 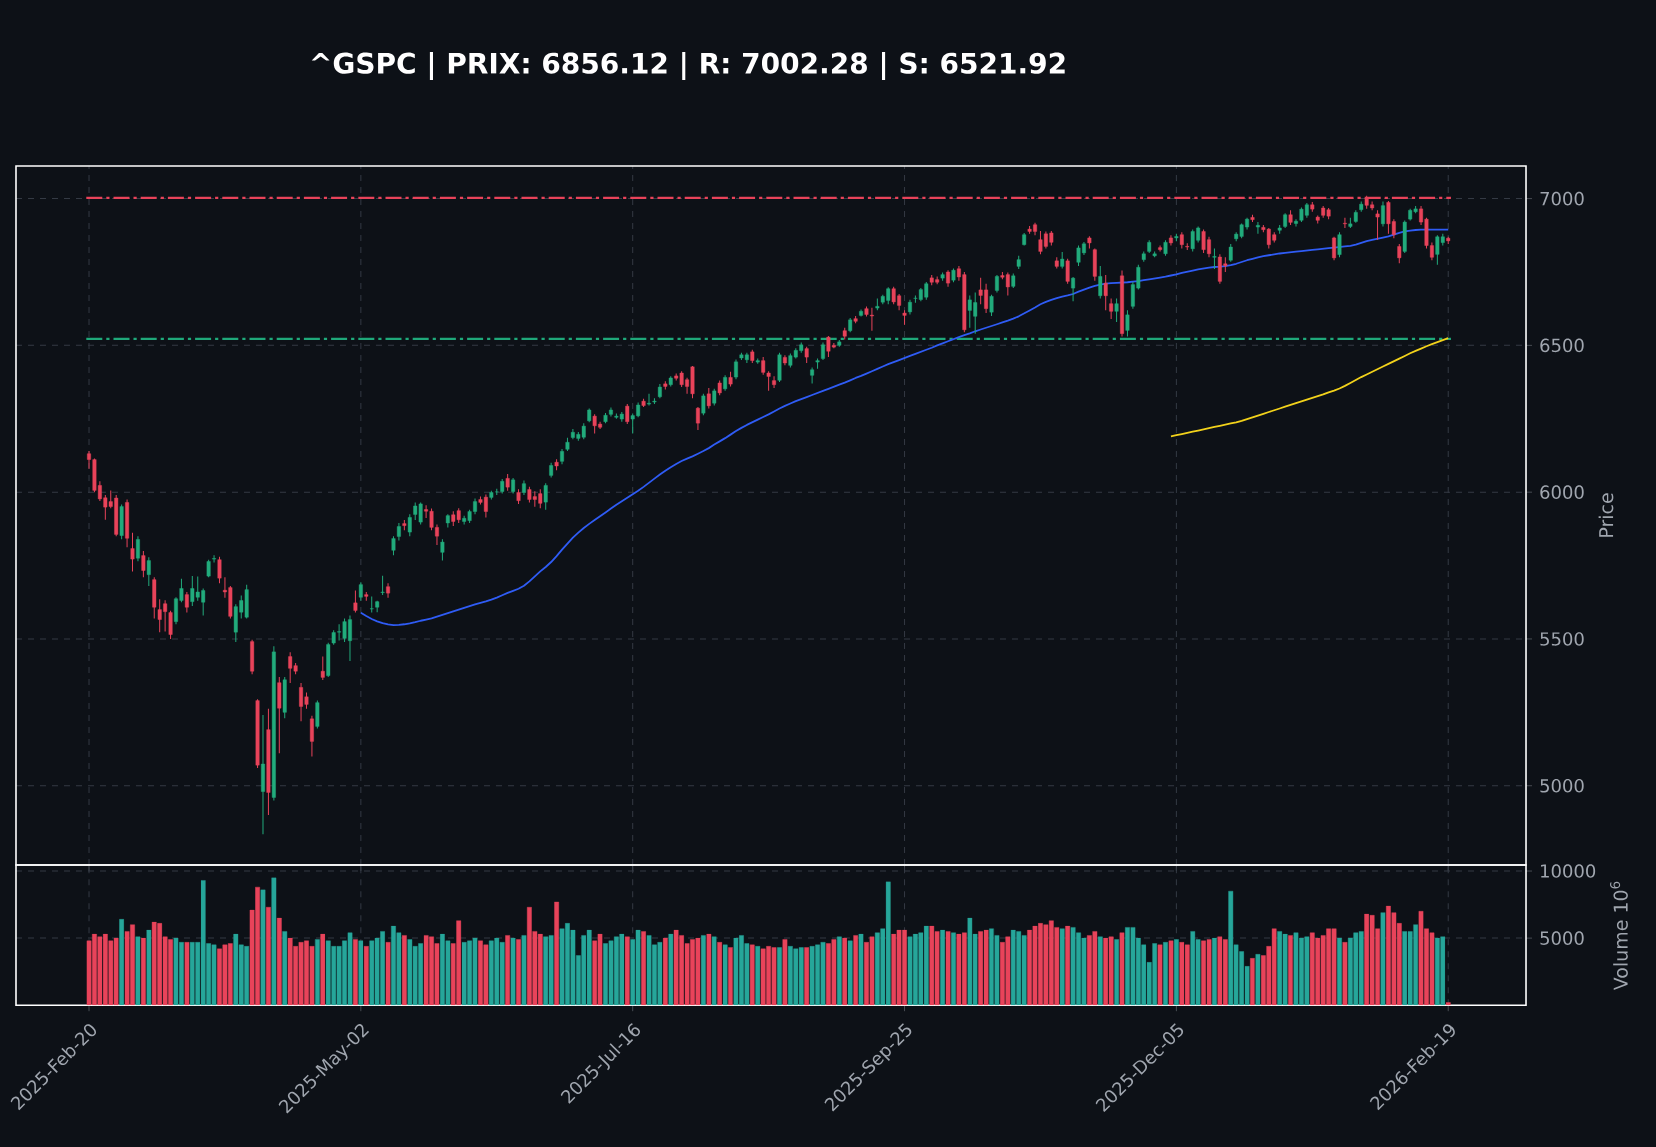 What do you see at coordinates (1619, 936) in the screenshot?
I see `y-axis-title: Volume 10$^{6}$` at bounding box center [1619, 936].